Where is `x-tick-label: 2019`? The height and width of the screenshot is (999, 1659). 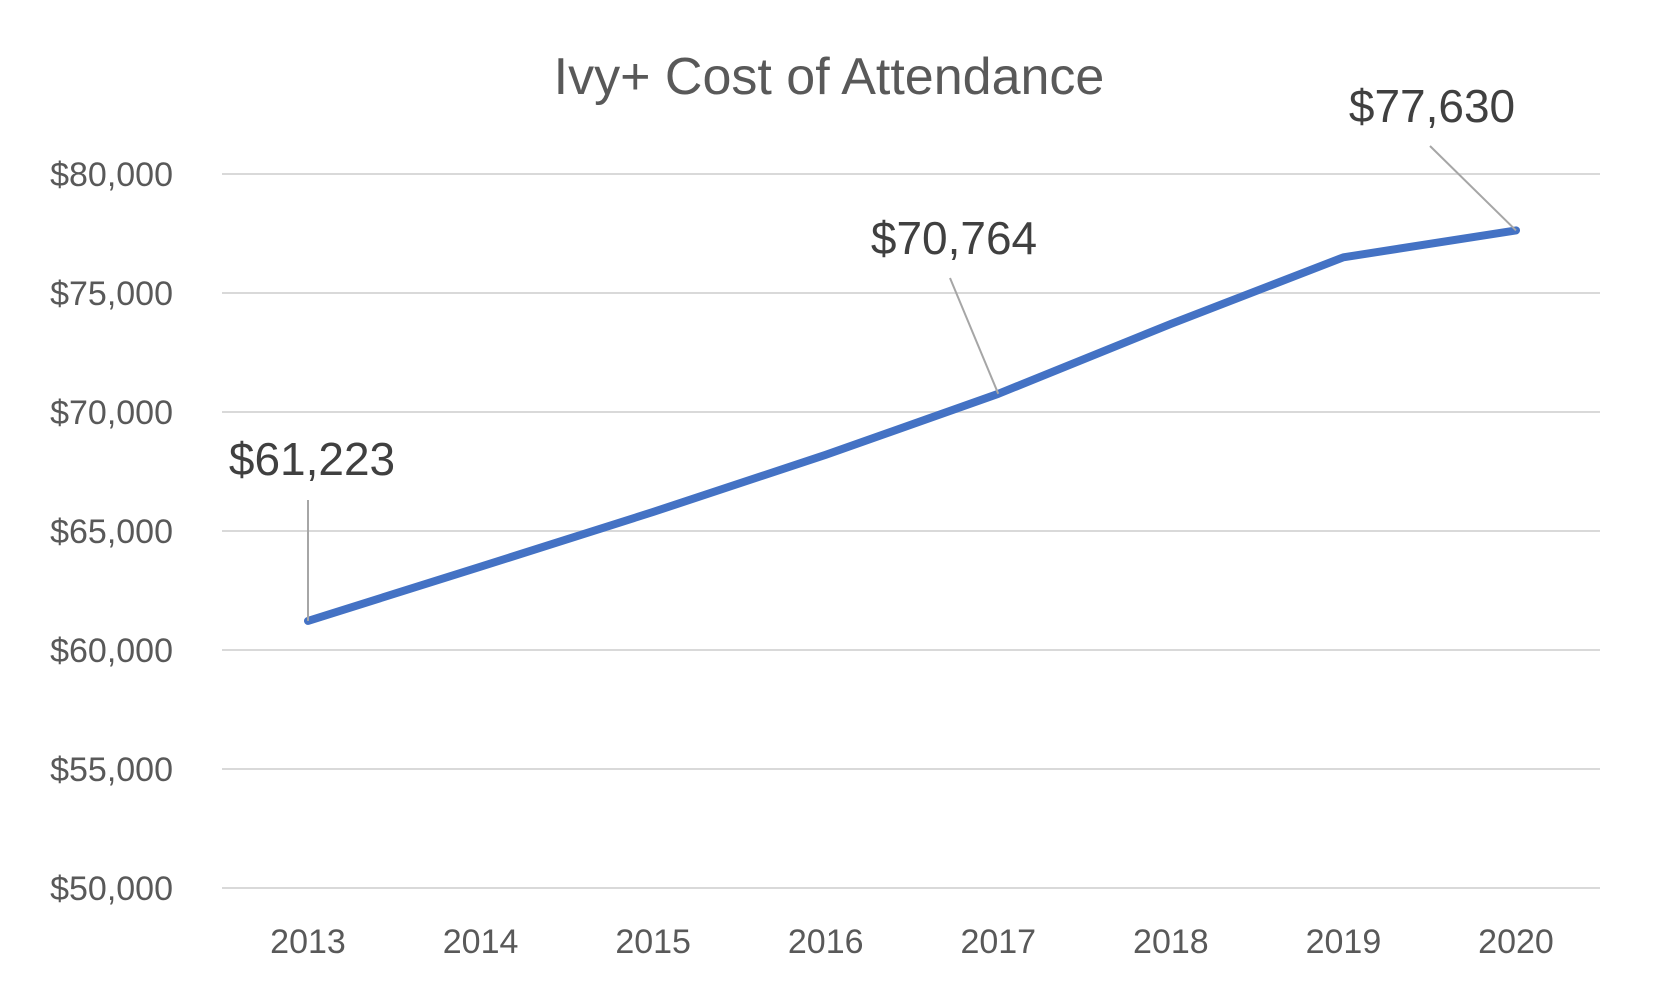 x-tick-label: 2019 is located at coordinates (1344, 942).